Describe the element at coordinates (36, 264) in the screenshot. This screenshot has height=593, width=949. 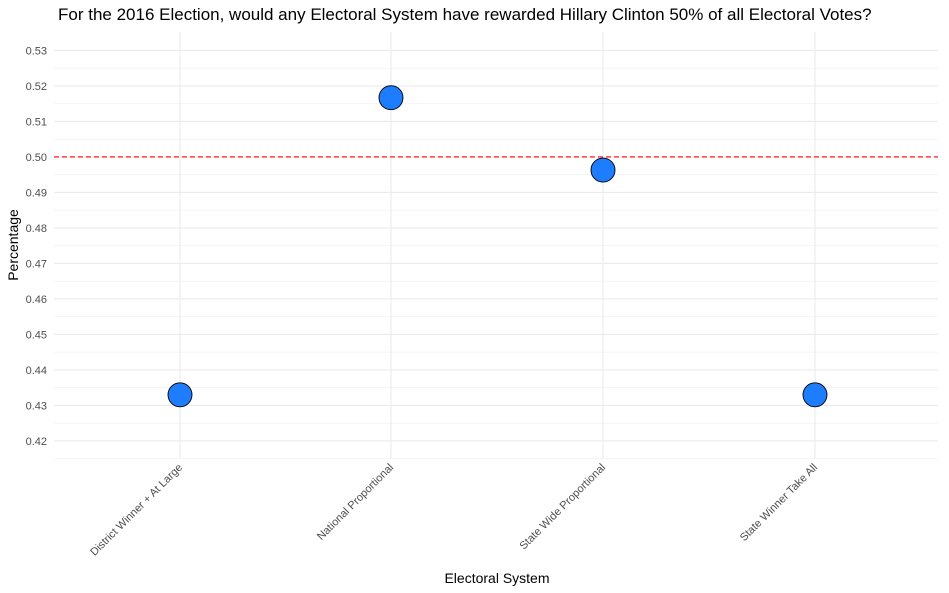
I see `y-tick-label: 0.47` at that location.